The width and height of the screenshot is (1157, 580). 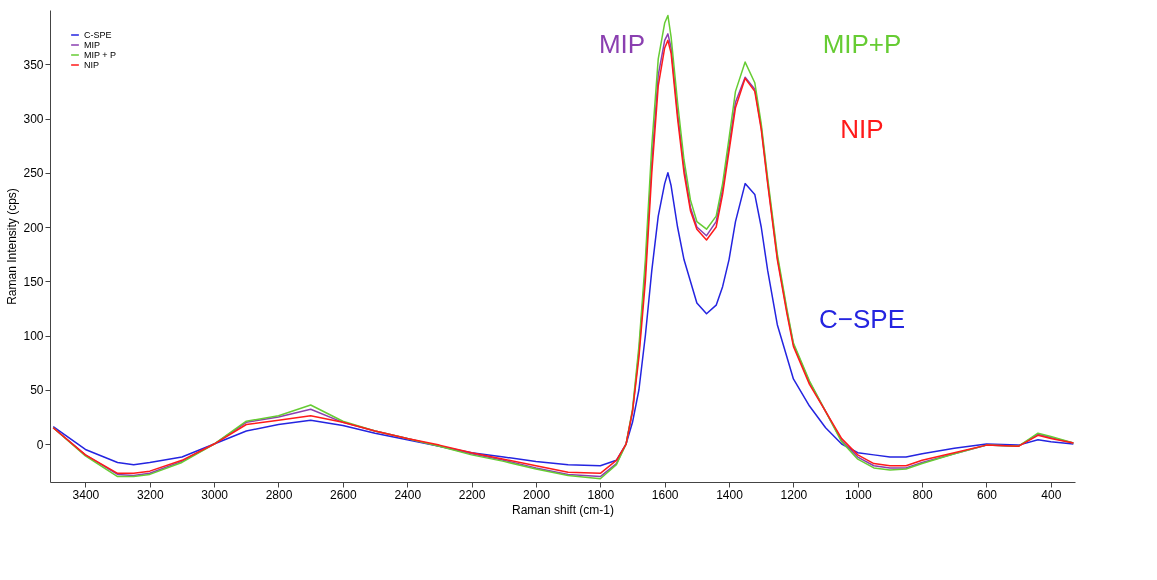 I want to click on y-tick-label: 300, so click(x=33, y=119).